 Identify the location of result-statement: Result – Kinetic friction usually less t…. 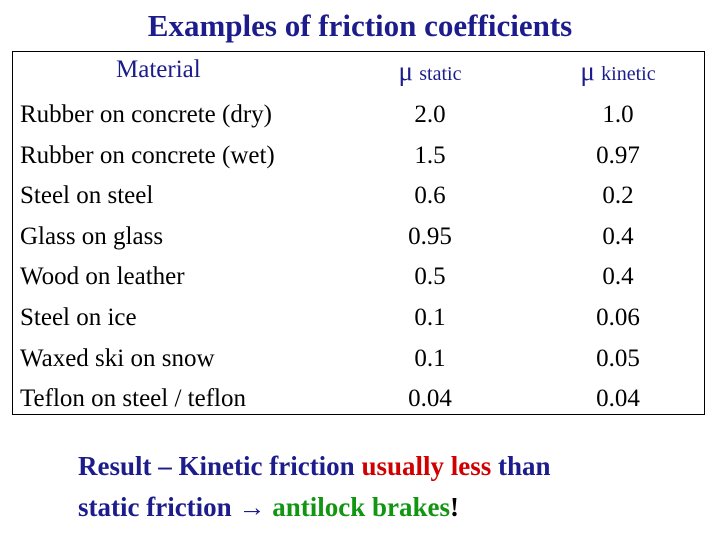
(314, 487).